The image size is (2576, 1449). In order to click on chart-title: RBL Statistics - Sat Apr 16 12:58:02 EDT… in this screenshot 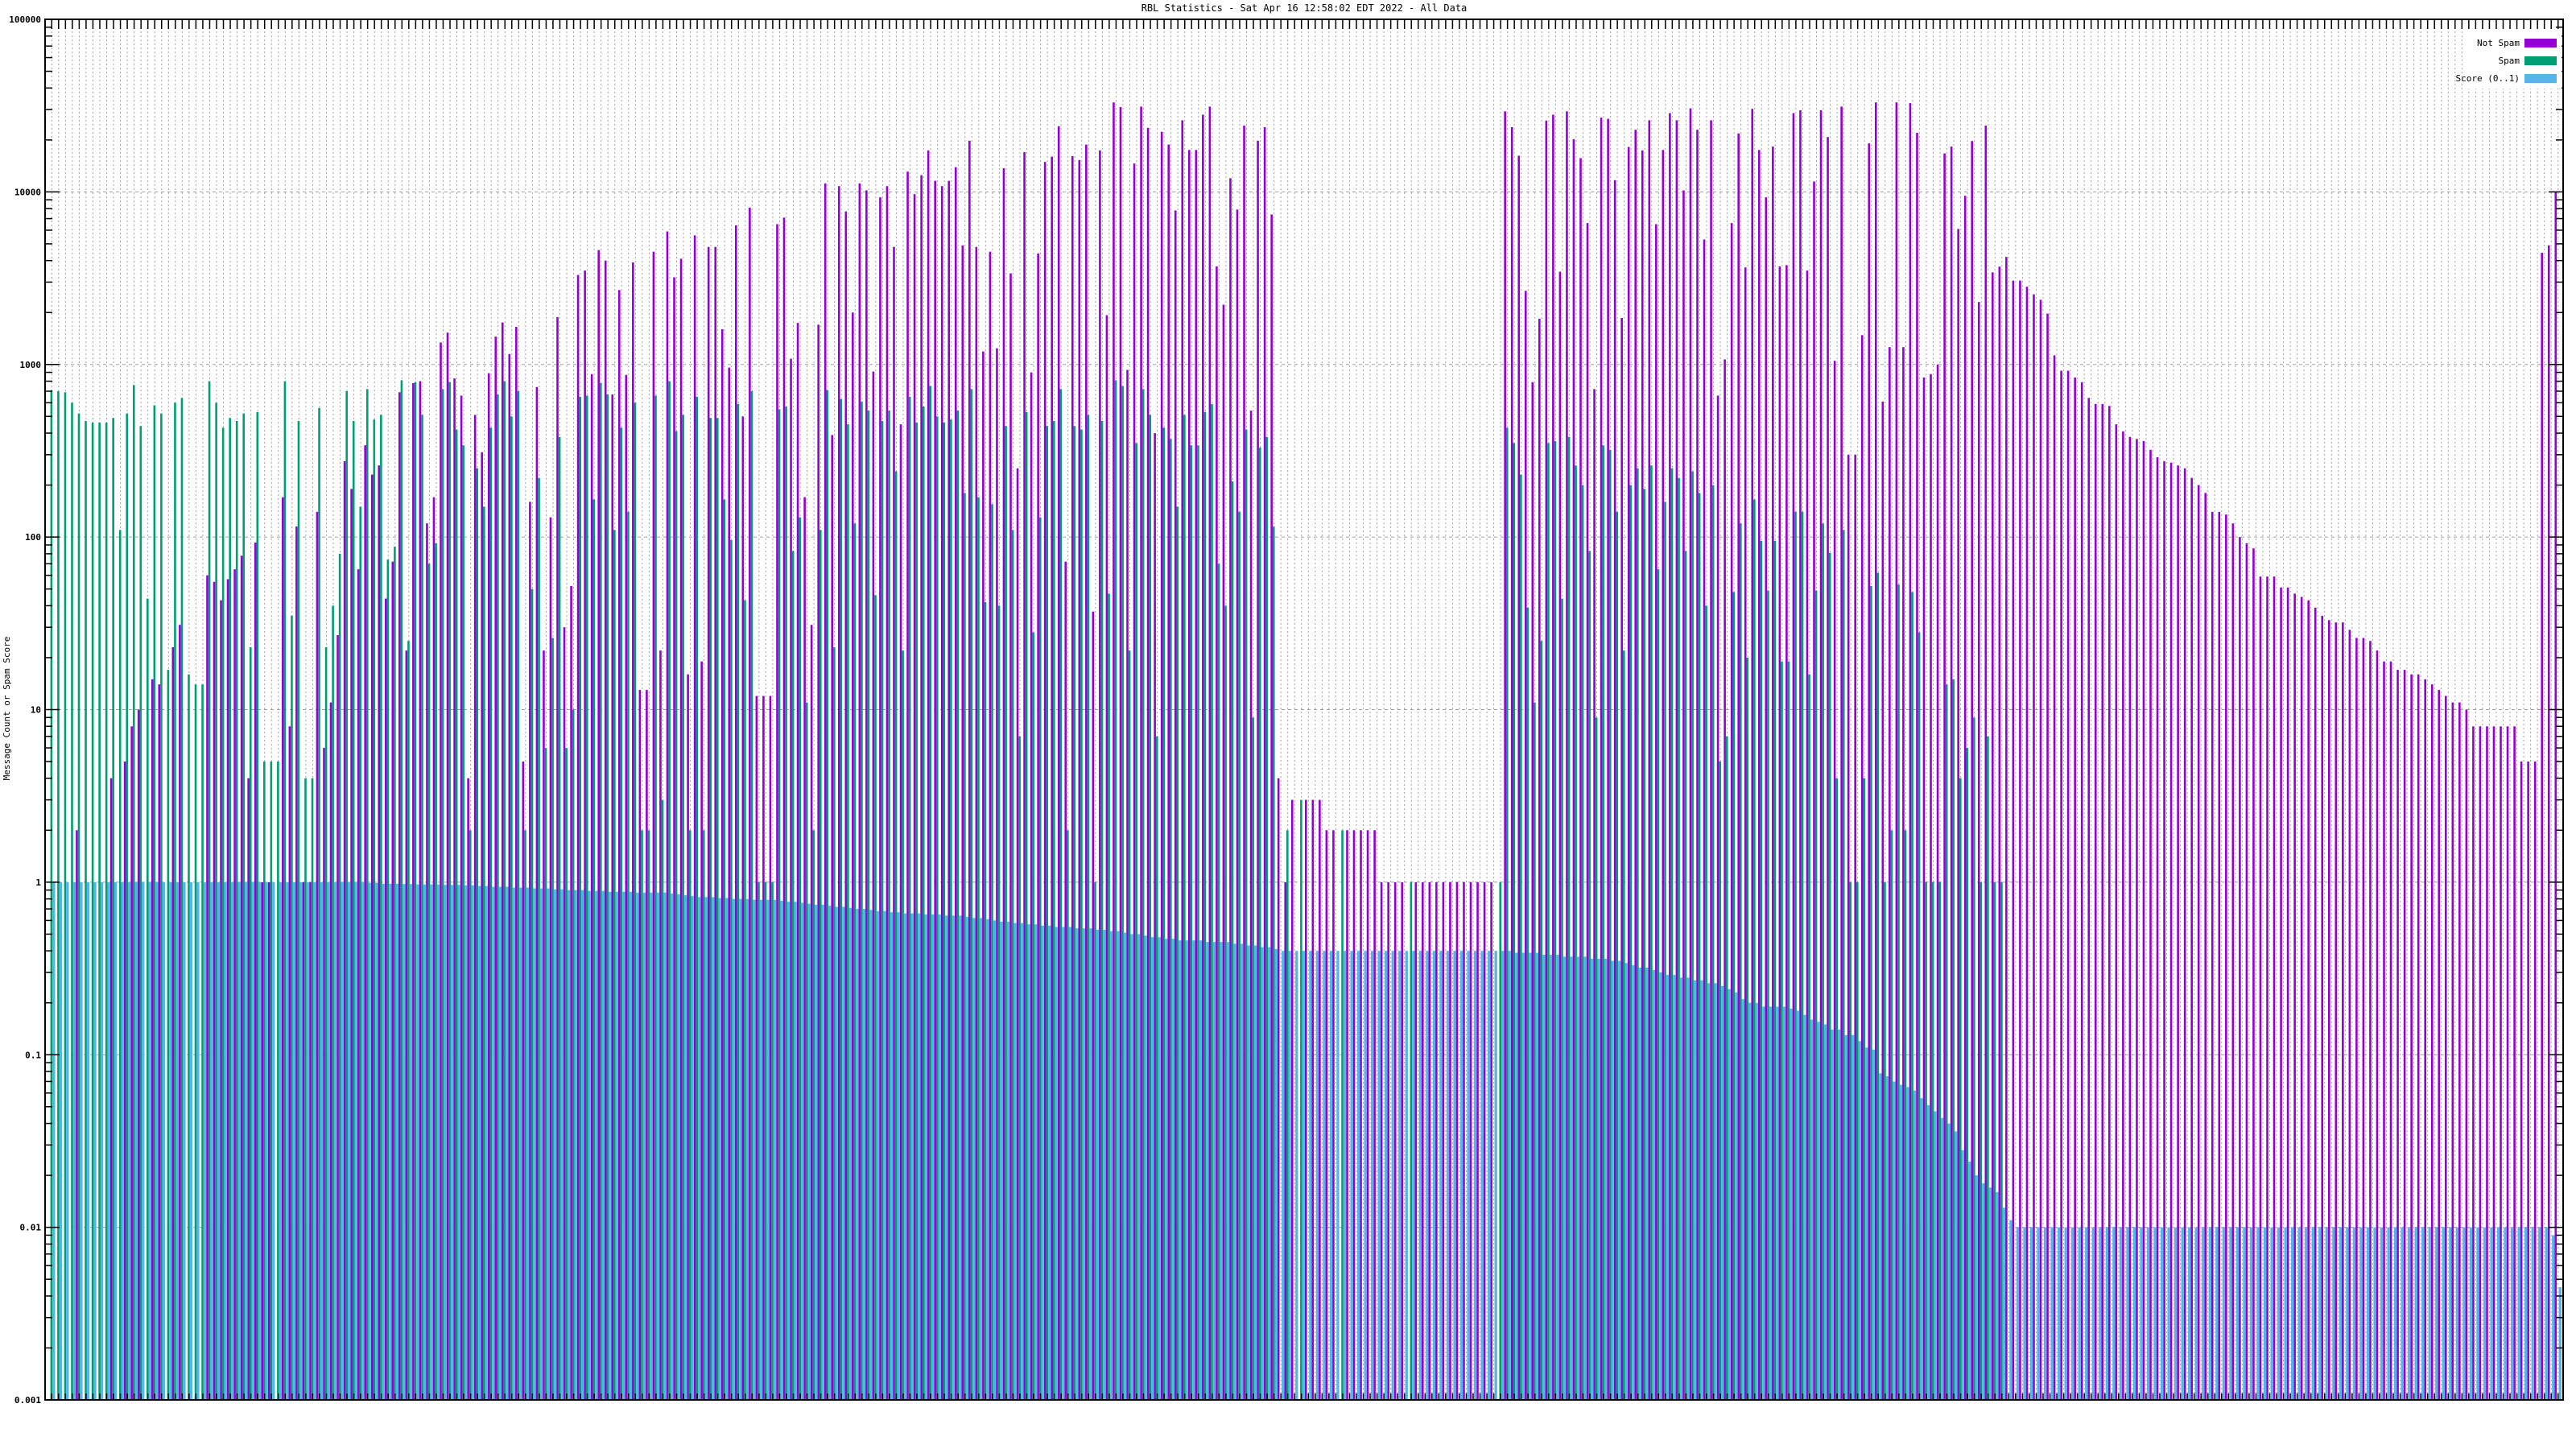, I will do `click(1304, 8)`.